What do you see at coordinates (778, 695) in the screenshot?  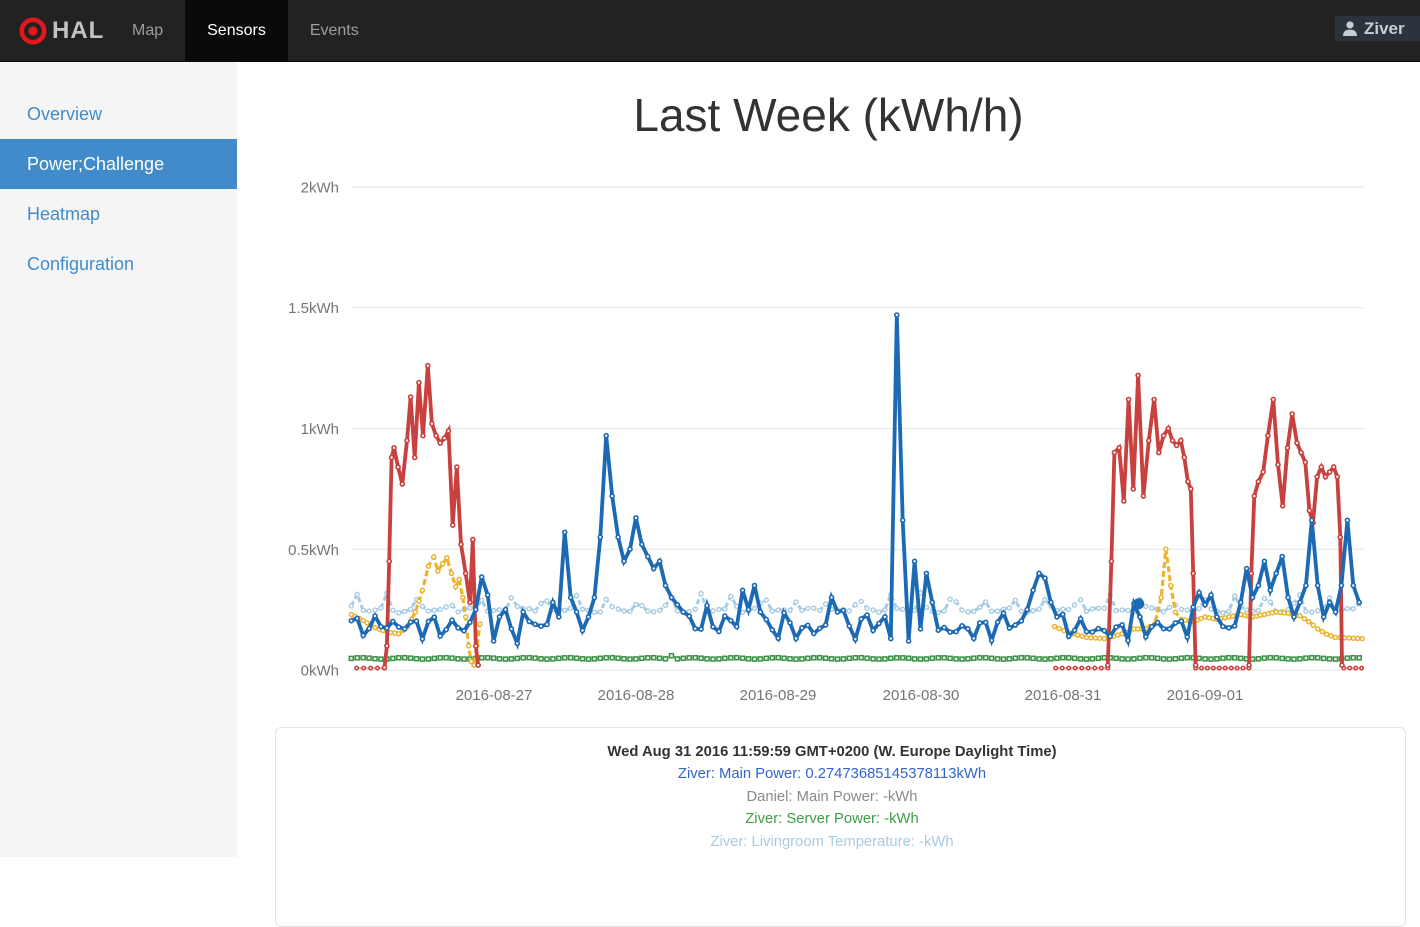 I see `svg-text: 2016-08-29` at bounding box center [778, 695].